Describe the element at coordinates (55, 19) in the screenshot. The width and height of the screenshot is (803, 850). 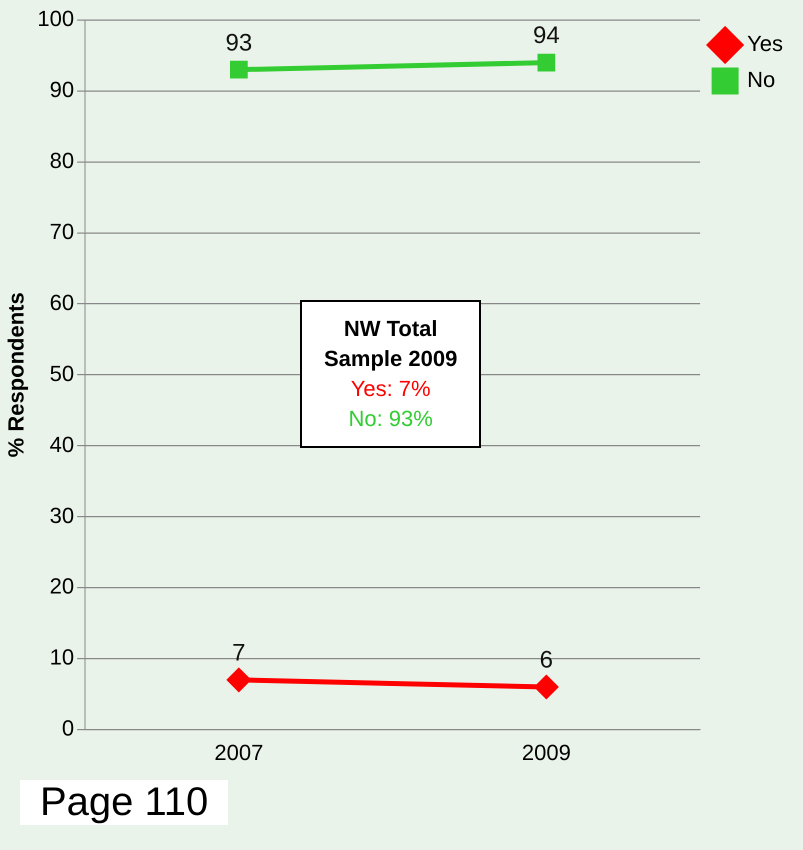
I see `y-tick-label: 100` at that location.